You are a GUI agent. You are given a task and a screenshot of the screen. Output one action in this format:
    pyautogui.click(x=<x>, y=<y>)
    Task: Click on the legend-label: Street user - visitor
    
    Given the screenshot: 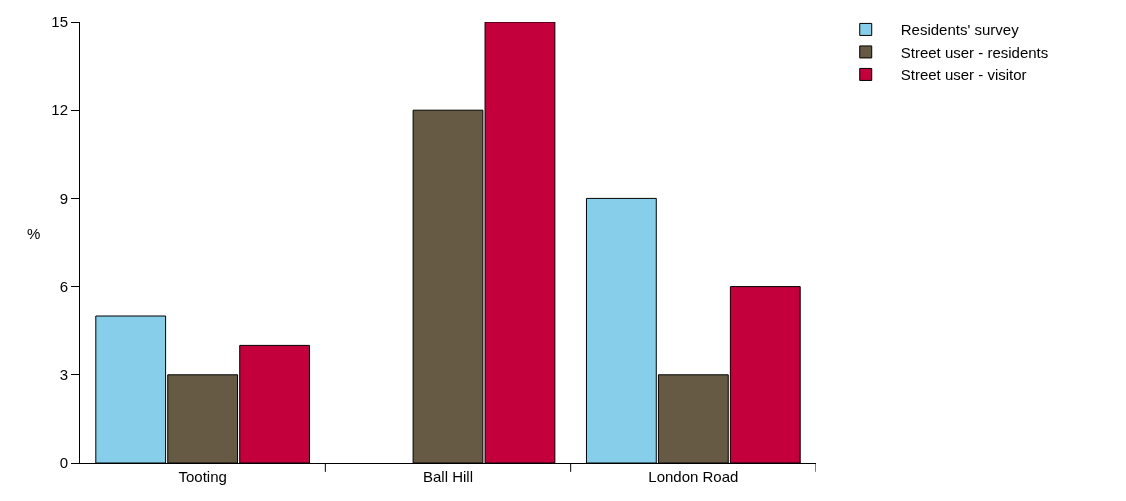 What is the action you would take?
    pyautogui.click(x=963, y=75)
    